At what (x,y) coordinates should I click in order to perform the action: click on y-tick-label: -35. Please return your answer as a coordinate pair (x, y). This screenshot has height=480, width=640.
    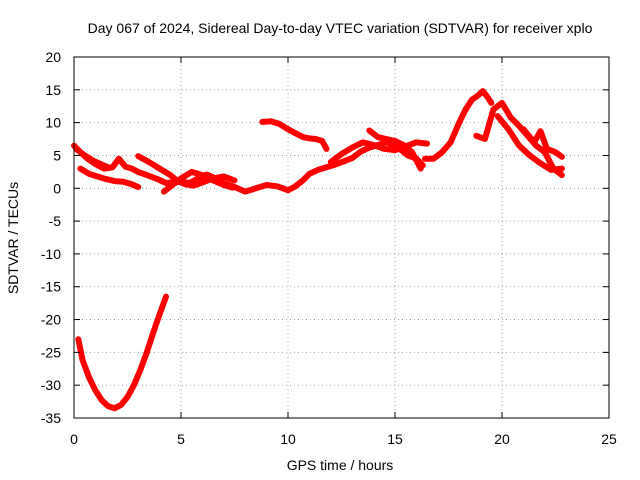
    Looking at the image, I should click on (51, 418).